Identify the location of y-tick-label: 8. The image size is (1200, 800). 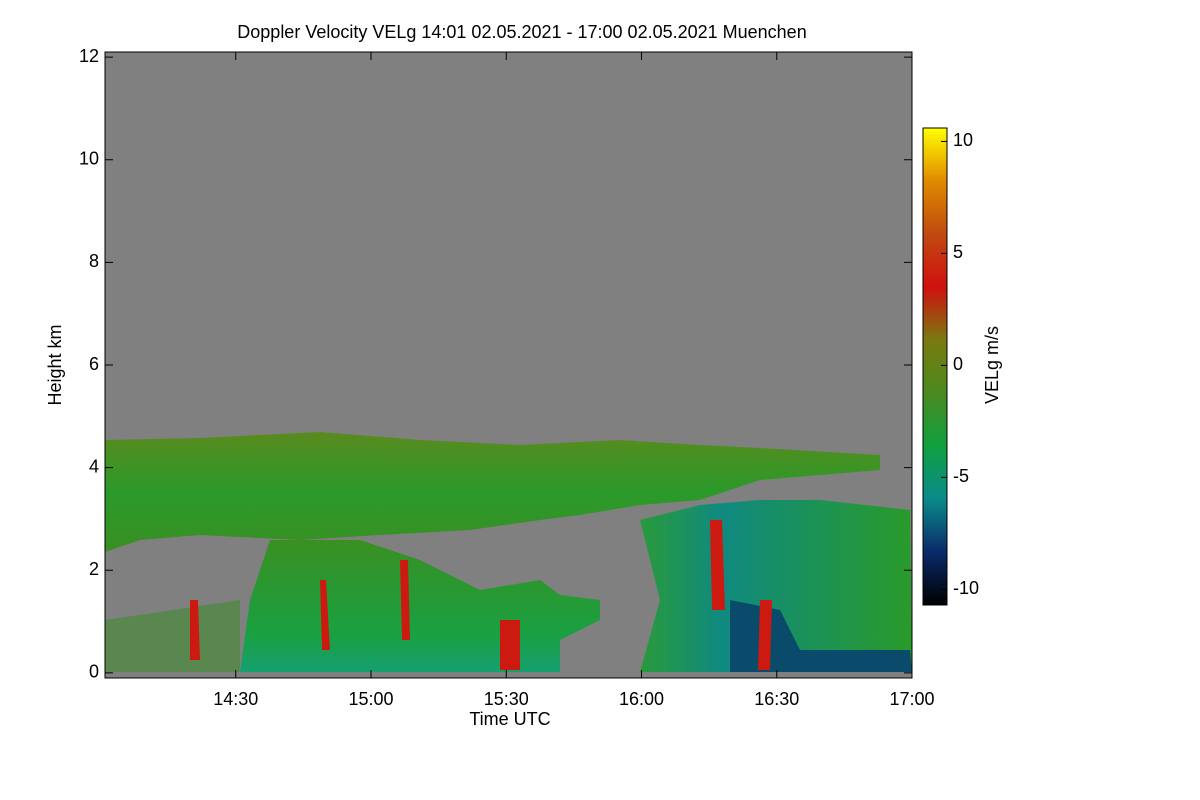
(94, 261).